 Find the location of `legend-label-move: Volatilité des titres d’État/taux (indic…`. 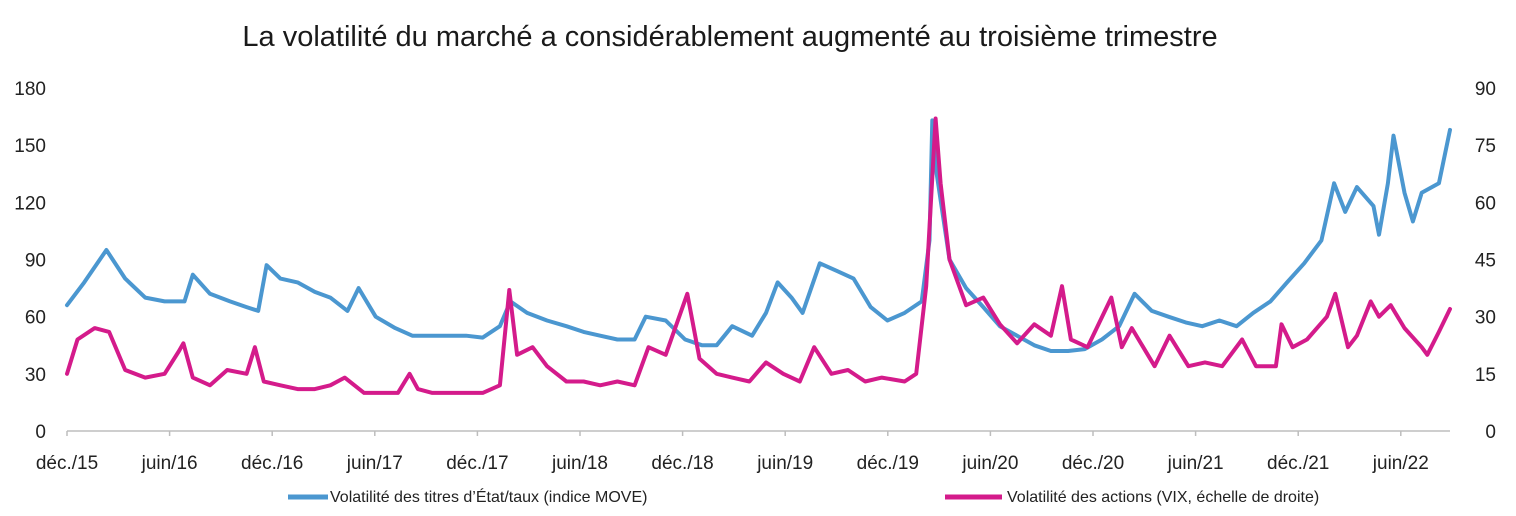

legend-label-move: Volatilité des titres d’État/taux (indic… is located at coordinates (488, 496).